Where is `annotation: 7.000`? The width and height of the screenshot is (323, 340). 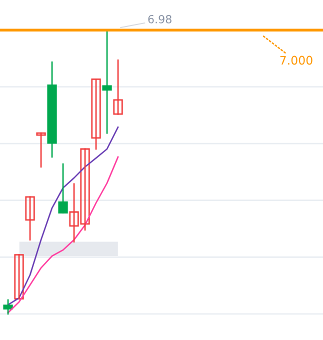 annotation: 7.000 is located at coordinates (296, 60).